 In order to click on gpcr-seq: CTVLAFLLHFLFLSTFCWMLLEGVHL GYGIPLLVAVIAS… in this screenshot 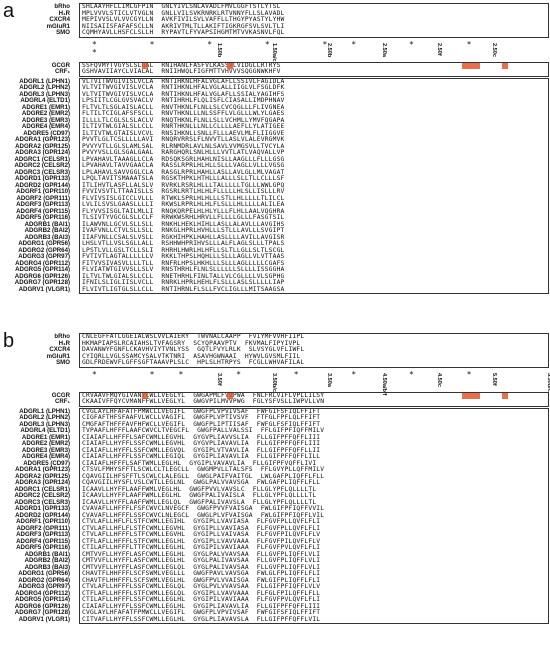, I will do `click(201, 528)`.